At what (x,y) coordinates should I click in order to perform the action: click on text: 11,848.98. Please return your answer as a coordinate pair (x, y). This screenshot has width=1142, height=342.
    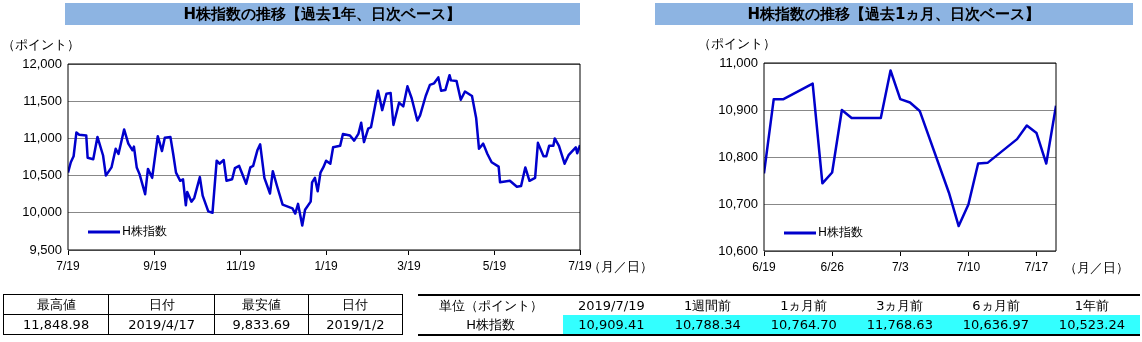
    Looking at the image, I should click on (56, 324).